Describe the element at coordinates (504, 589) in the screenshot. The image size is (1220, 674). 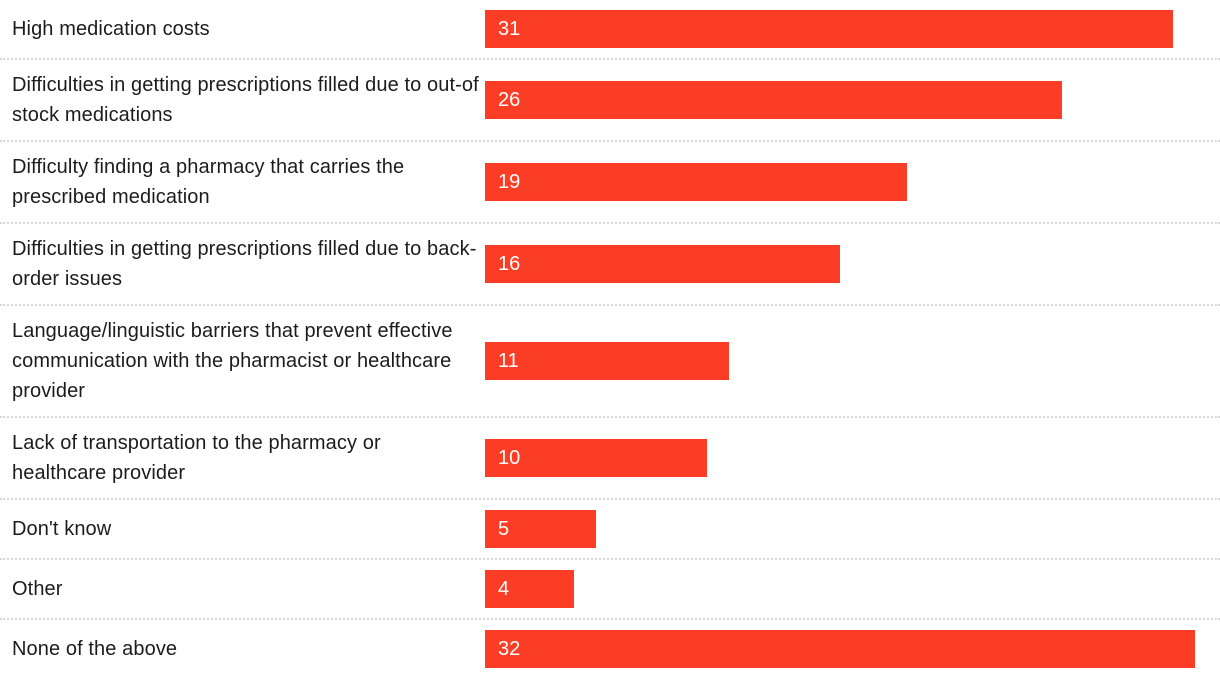
I see `bar-value-label: 4` at that location.